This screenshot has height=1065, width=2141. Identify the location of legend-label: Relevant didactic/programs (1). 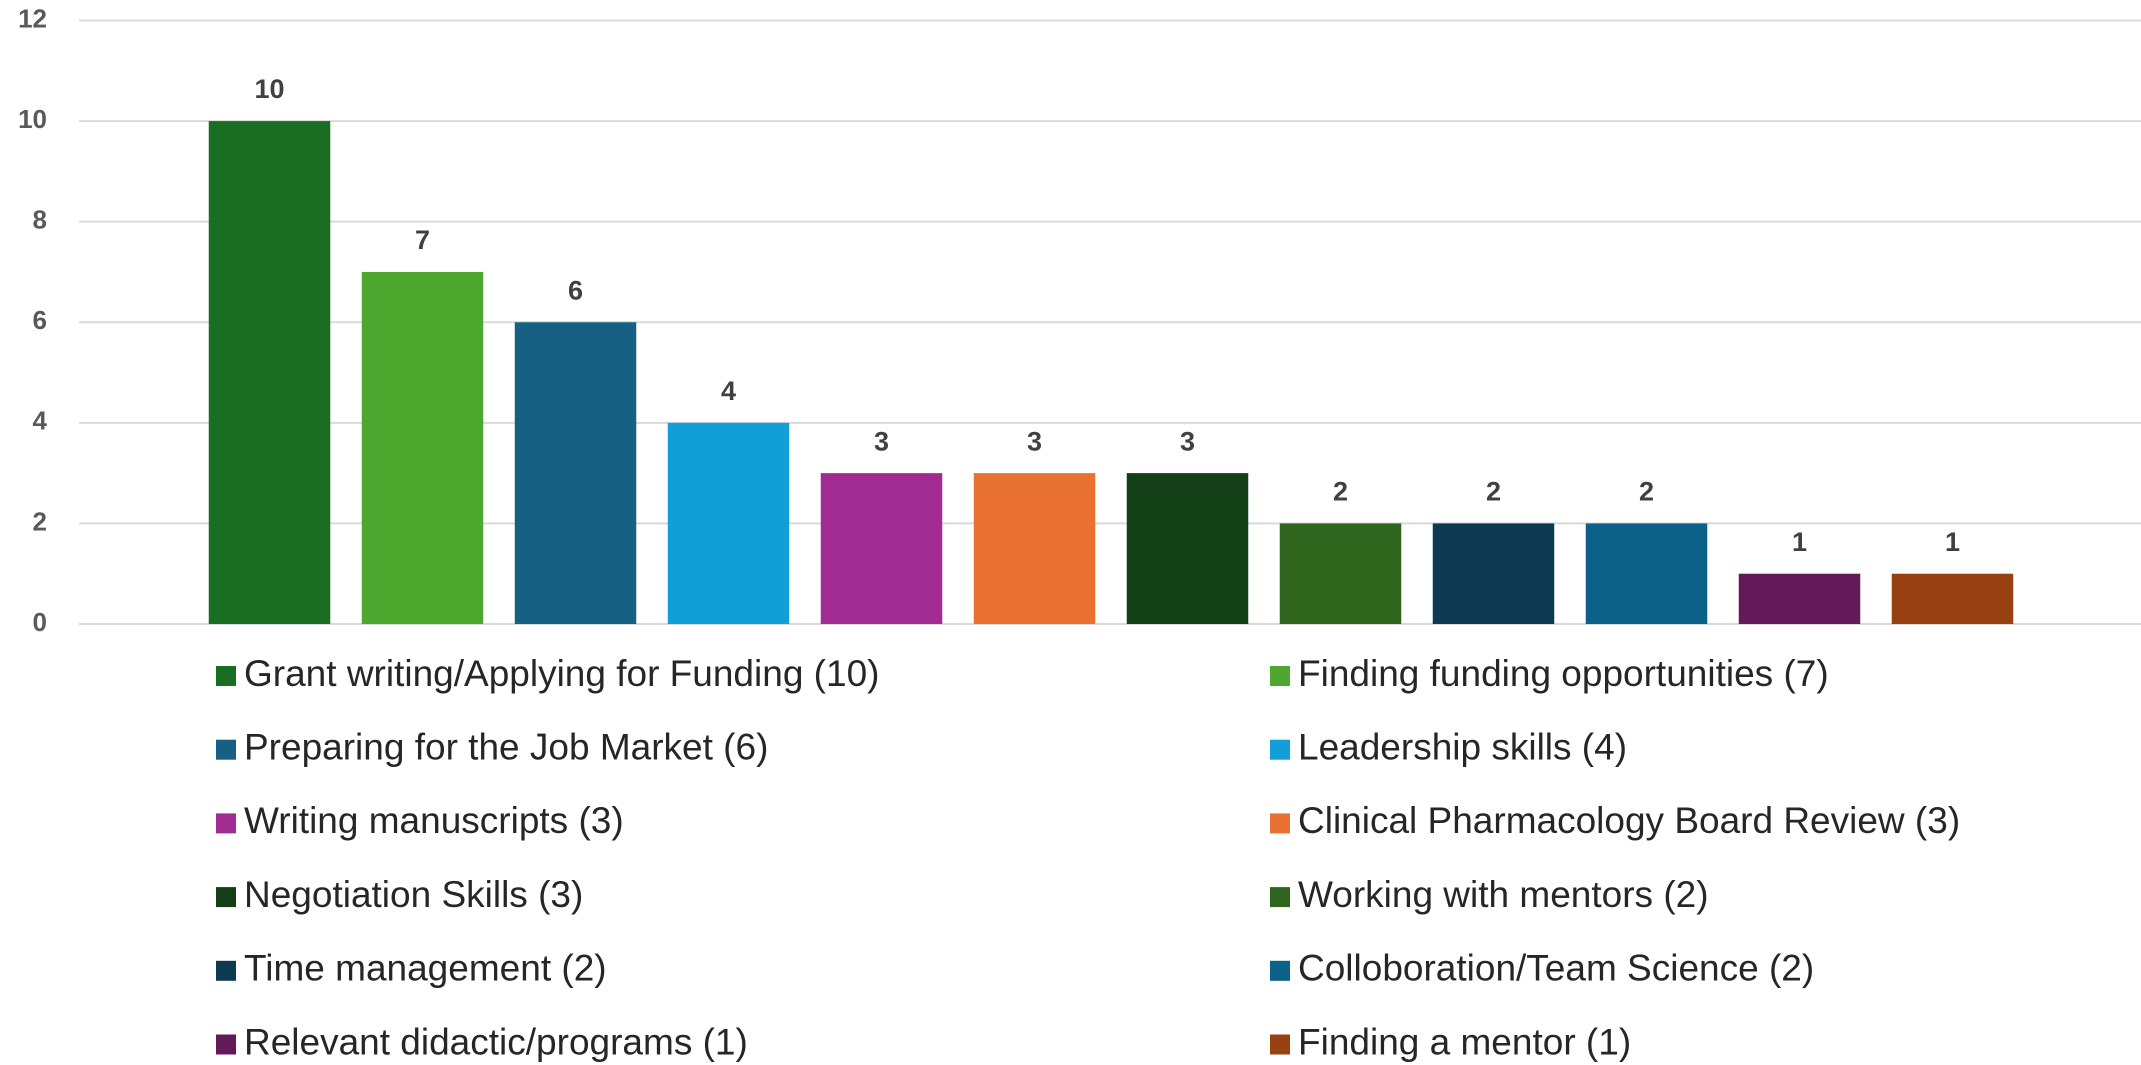
(496, 1041).